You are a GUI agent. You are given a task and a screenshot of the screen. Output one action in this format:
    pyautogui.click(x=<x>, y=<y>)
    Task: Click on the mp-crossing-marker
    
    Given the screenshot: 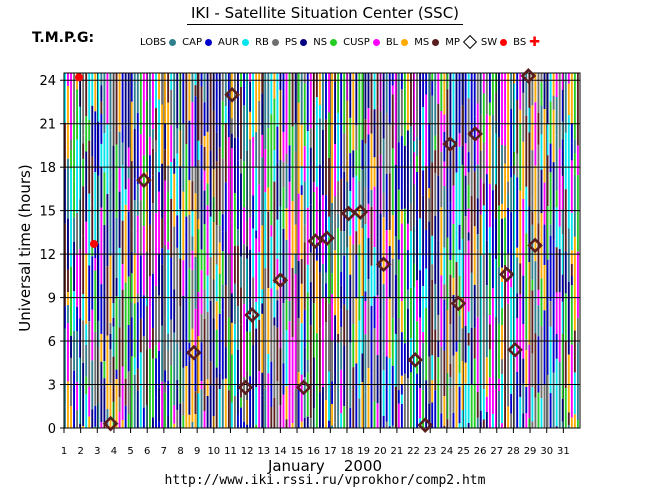 What is the action you would take?
    pyautogui.click(x=348, y=213)
    